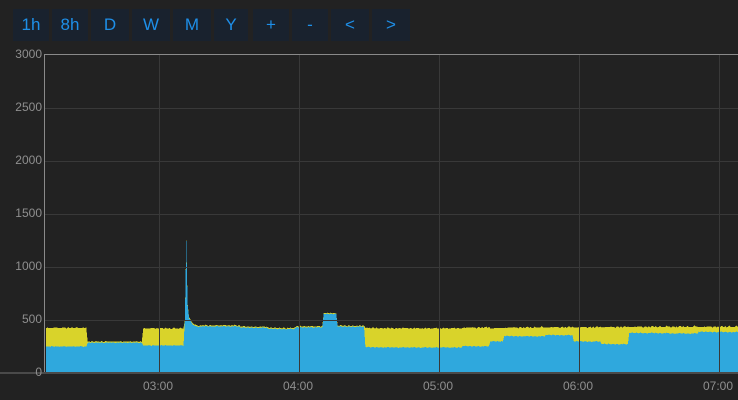  I want to click on y-tick-label: 1500, so click(28, 213).